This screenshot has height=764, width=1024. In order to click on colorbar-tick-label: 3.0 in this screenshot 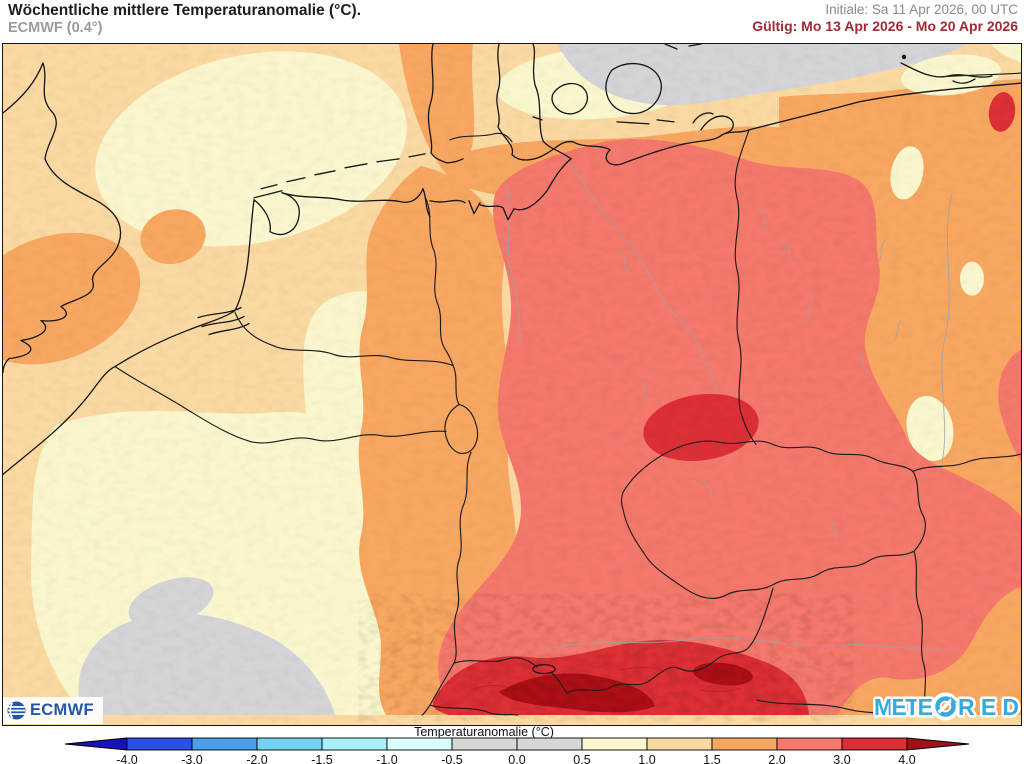, I will do `click(841, 758)`.